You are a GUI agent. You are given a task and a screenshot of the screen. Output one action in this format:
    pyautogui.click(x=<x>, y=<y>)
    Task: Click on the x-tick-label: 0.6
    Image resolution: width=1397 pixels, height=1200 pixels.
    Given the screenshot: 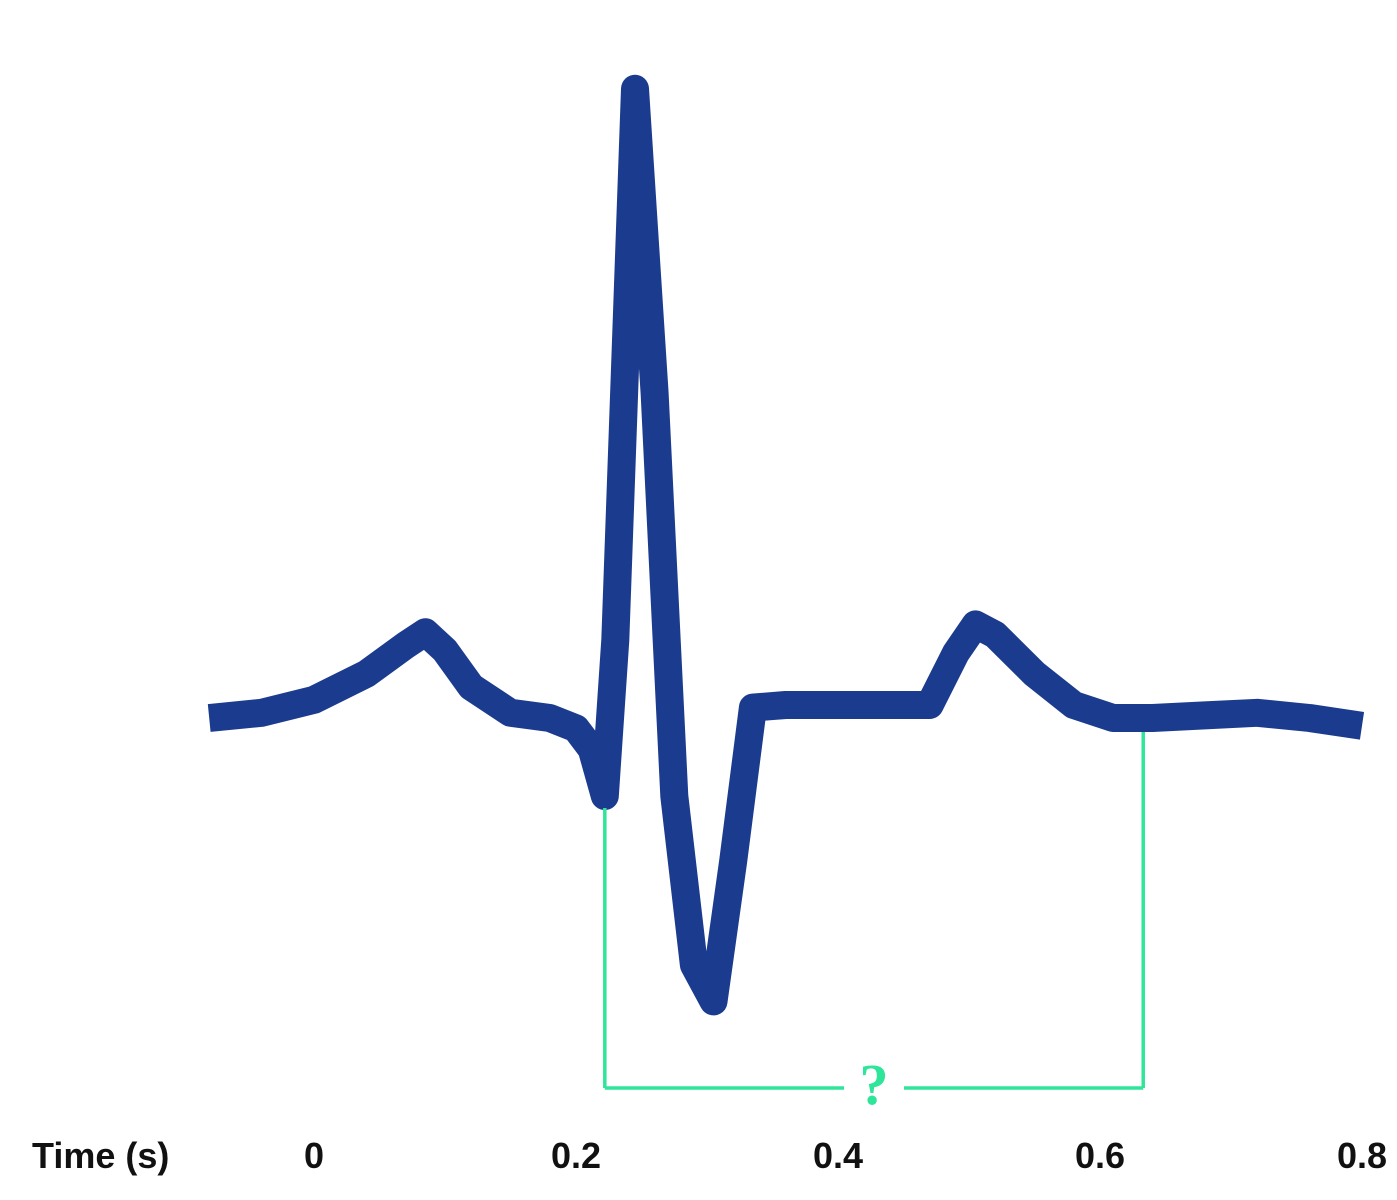 What is the action you would take?
    pyautogui.click(x=1100, y=1155)
    